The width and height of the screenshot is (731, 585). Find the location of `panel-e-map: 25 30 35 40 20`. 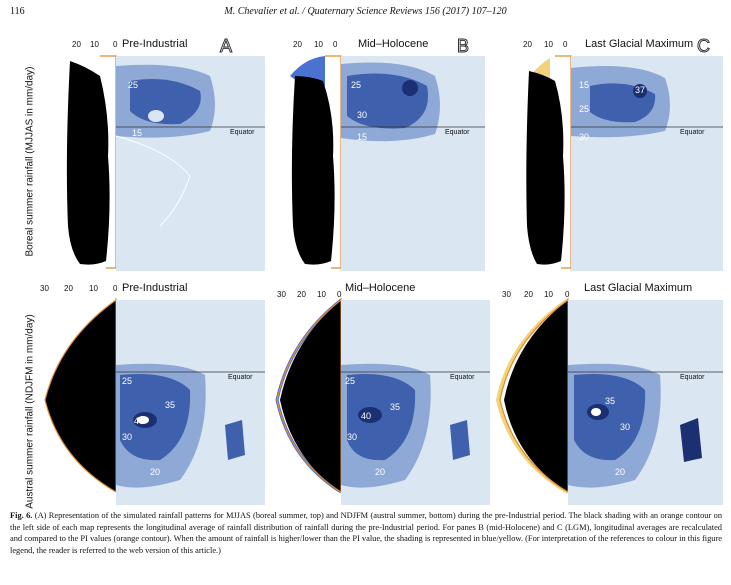

panel-e-map: 25 30 35 40 20 is located at coordinates (382, 401).